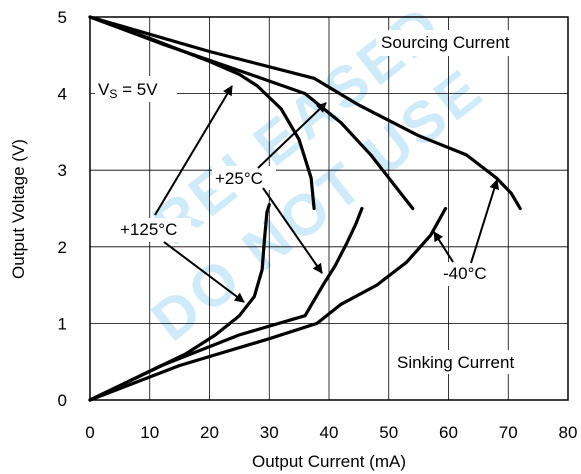 The height and width of the screenshot is (474, 581). What do you see at coordinates (149, 432) in the screenshot?
I see `x-tick-label: 10` at bounding box center [149, 432].